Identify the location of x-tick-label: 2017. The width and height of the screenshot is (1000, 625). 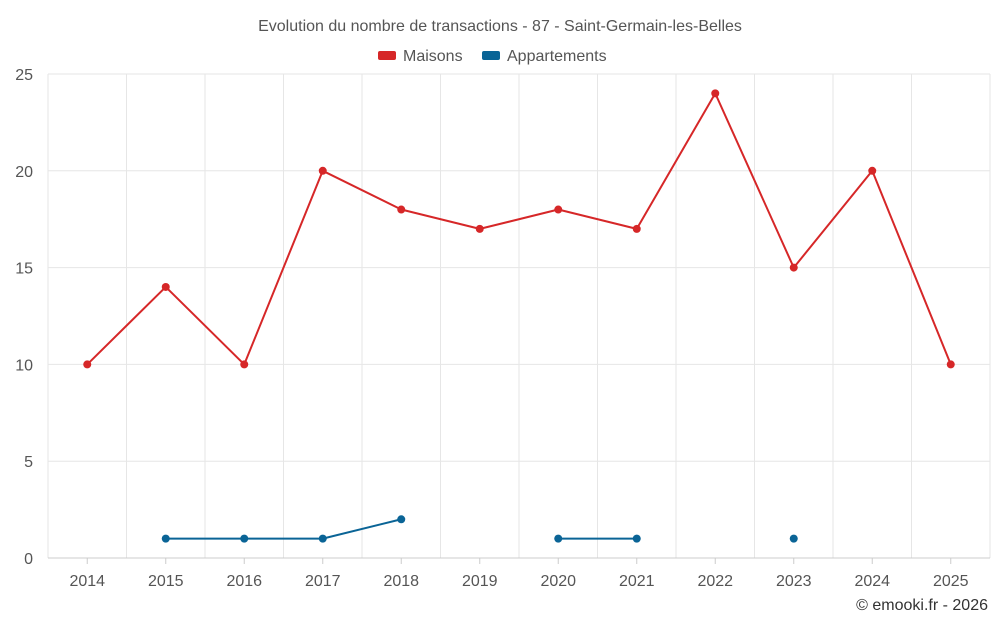
(323, 581).